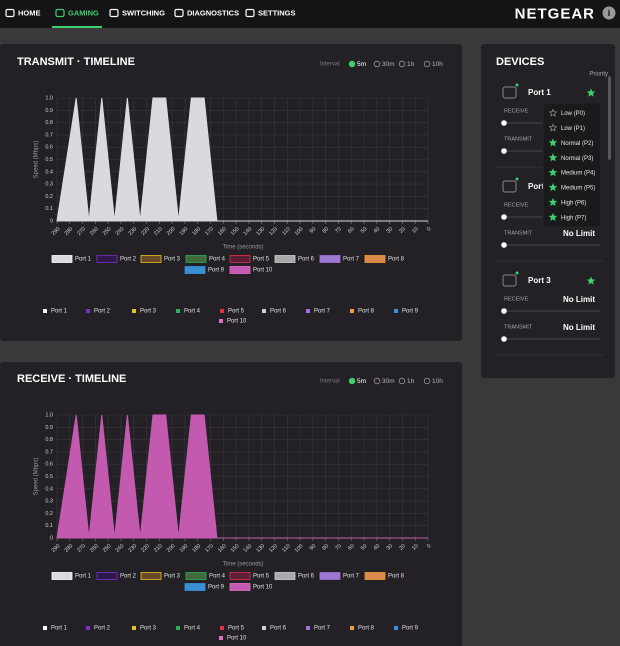 The width and height of the screenshot is (620, 646). I want to click on info-icon, so click(609, 13).